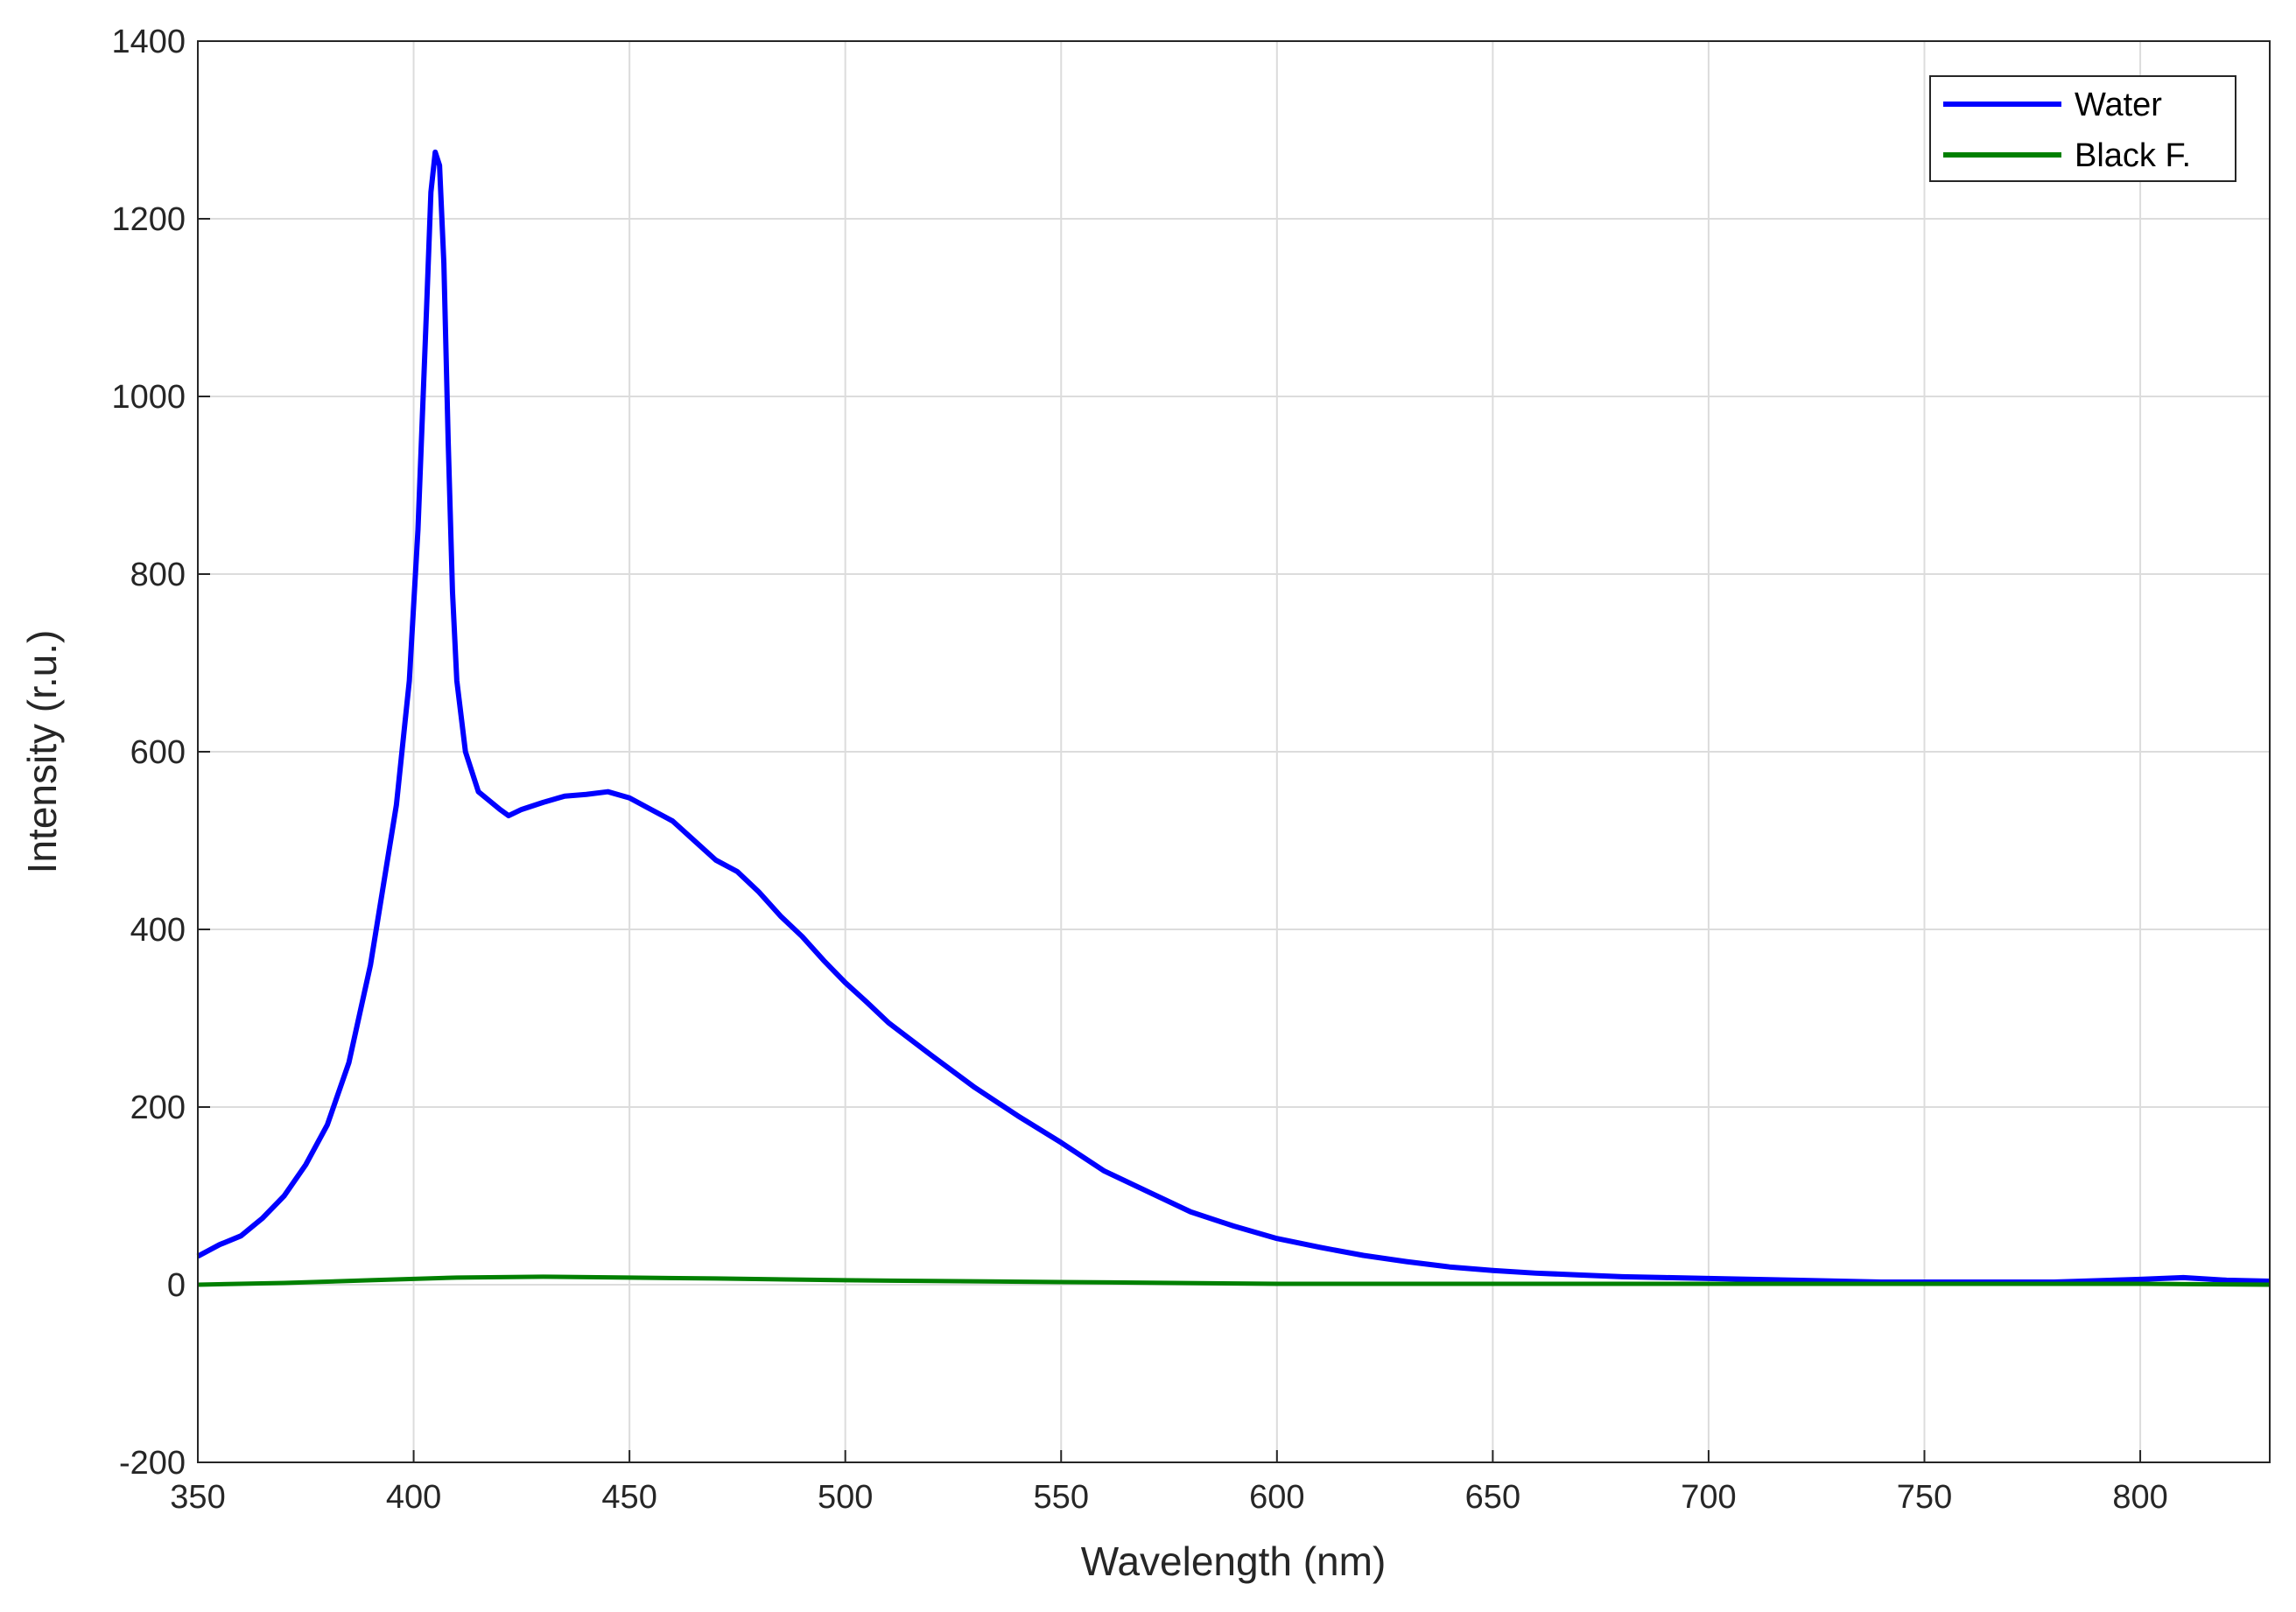 Image resolution: width=2296 pixels, height=1612 pixels. I want to click on y-tick-label: 800, so click(158, 575).